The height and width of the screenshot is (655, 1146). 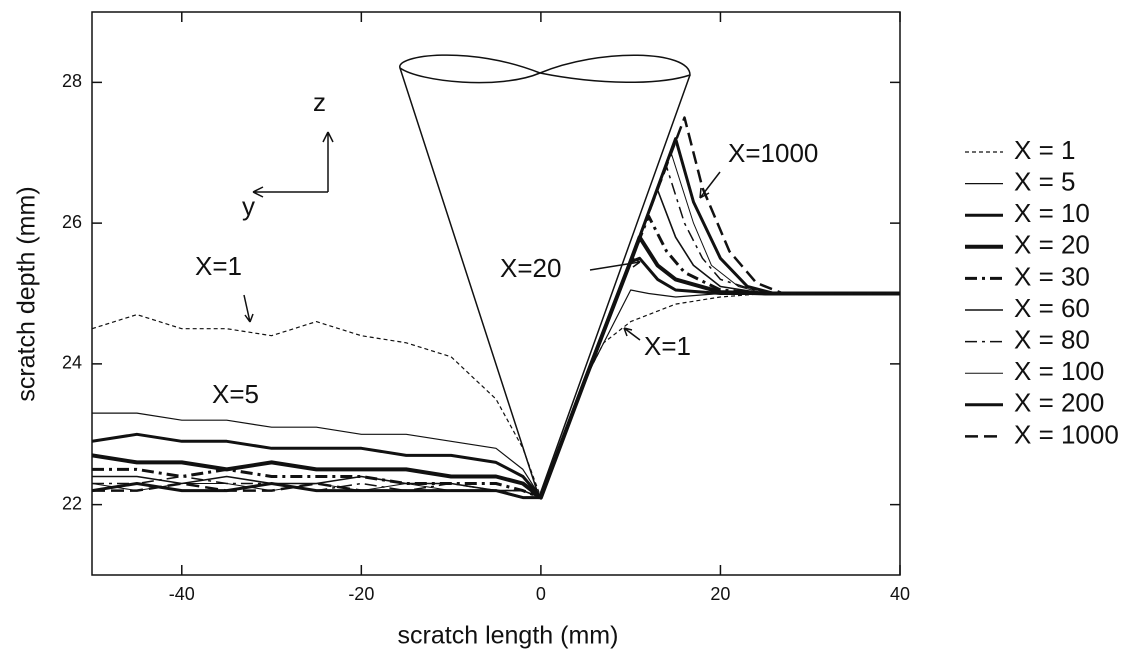 What do you see at coordinates (1052, 276) in the screenshot?
I see `legend-label: X = 30` at bounding box center [1052, 276].